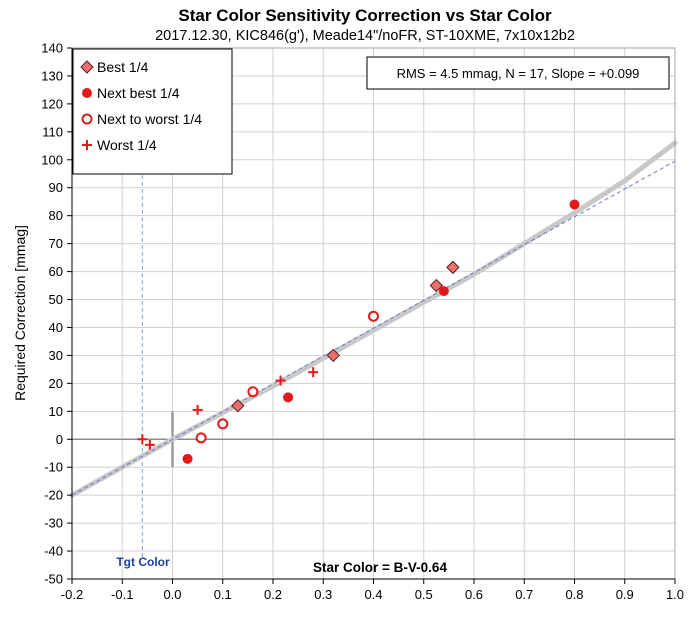 The width and height of the screenshot is (695, 617). What do you see at coordinates (59, 439) in the screenshot?
I see `y-tick-label: 0` at bounding box center [59, 439].